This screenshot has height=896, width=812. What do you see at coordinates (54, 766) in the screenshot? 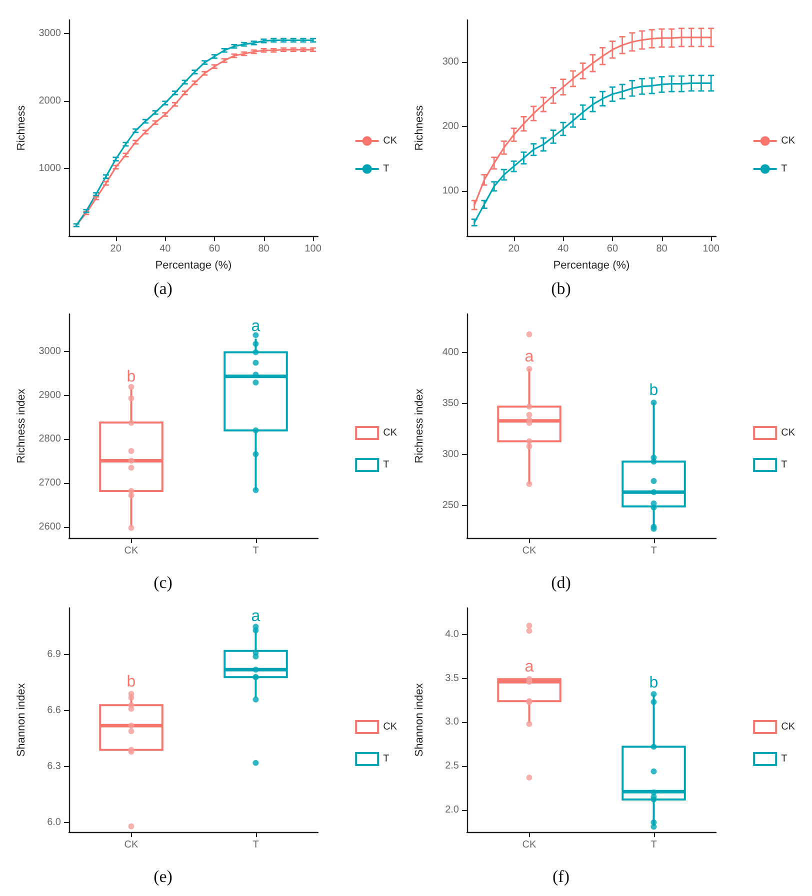
I see `y-tick-label: 6.3` at bounding box center [54, 766].